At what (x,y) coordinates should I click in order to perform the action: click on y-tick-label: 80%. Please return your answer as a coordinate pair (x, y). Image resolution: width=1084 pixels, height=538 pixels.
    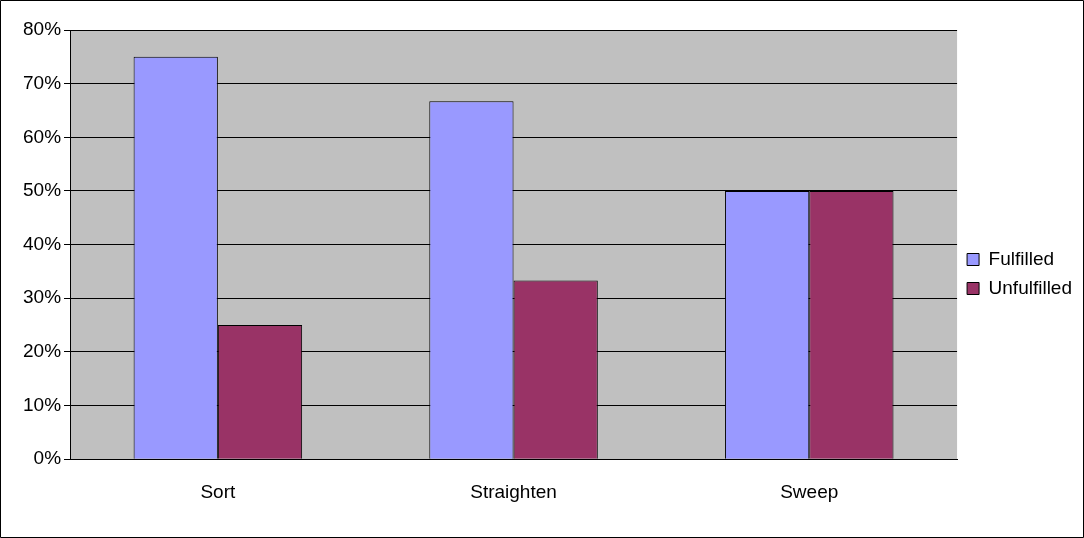
    Looking at the image, I should click on (42, 29).